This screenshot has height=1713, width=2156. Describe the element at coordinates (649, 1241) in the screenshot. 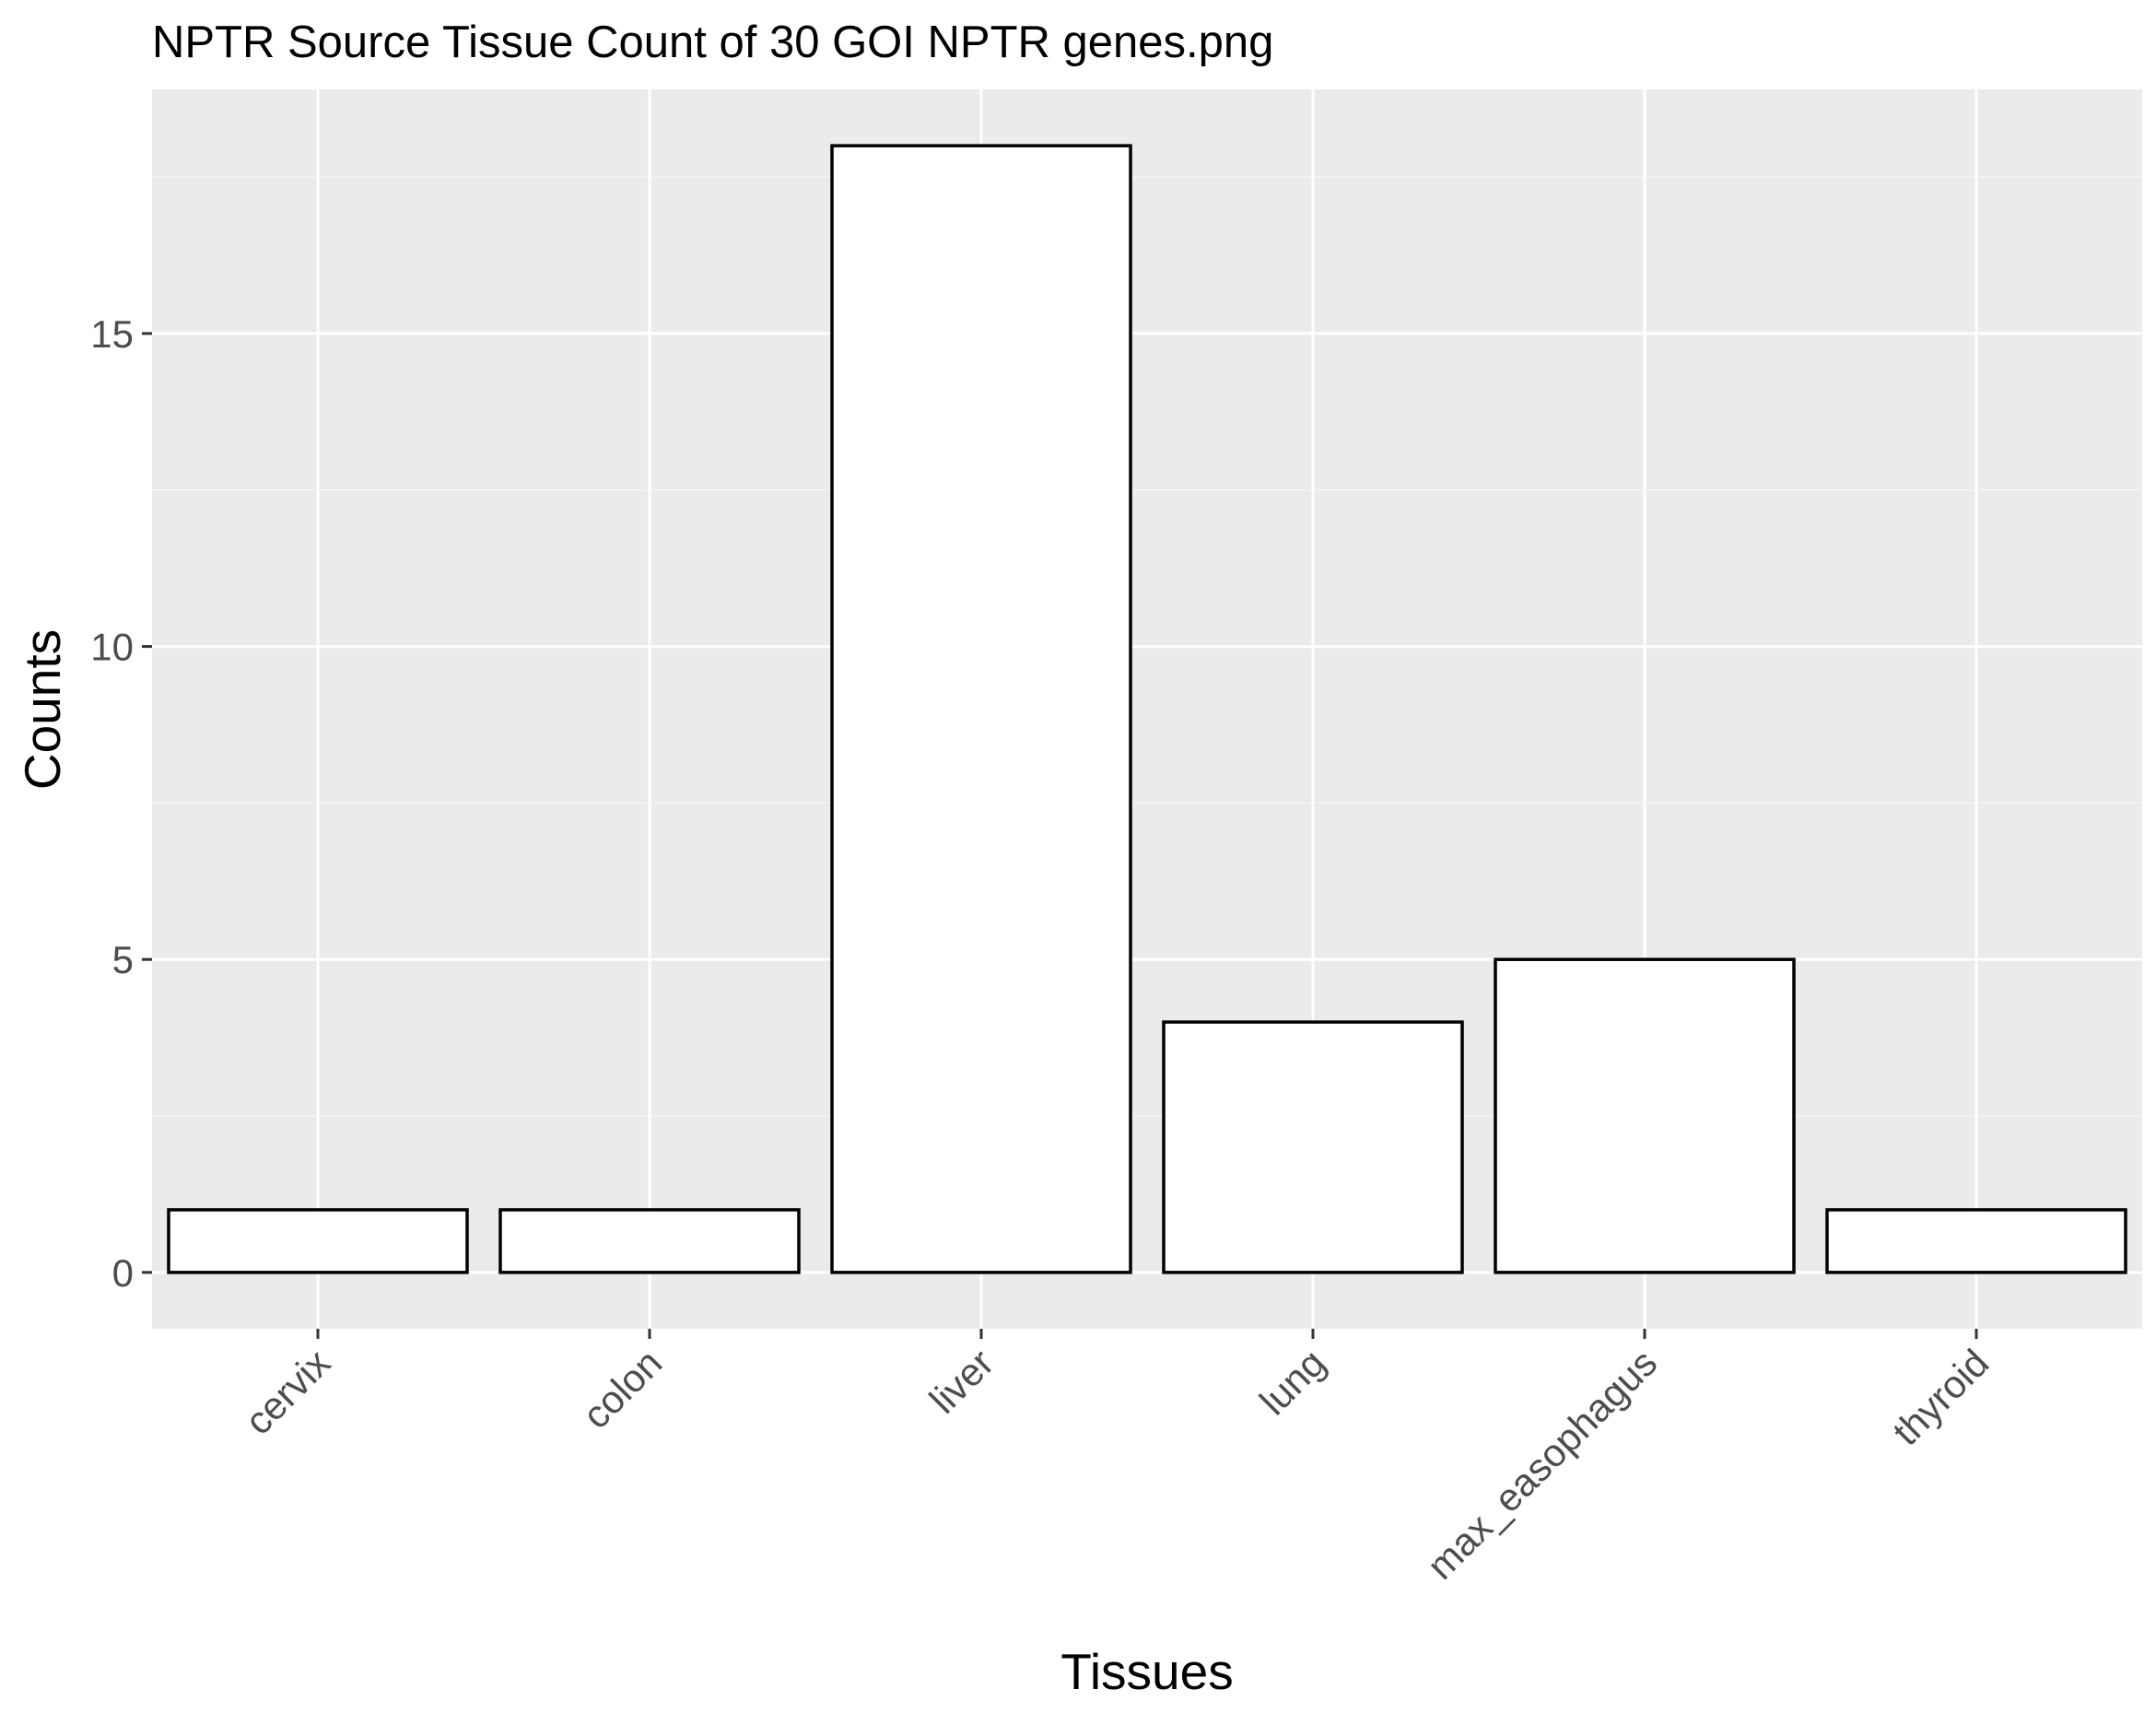

I see `bar-colon` at that location.